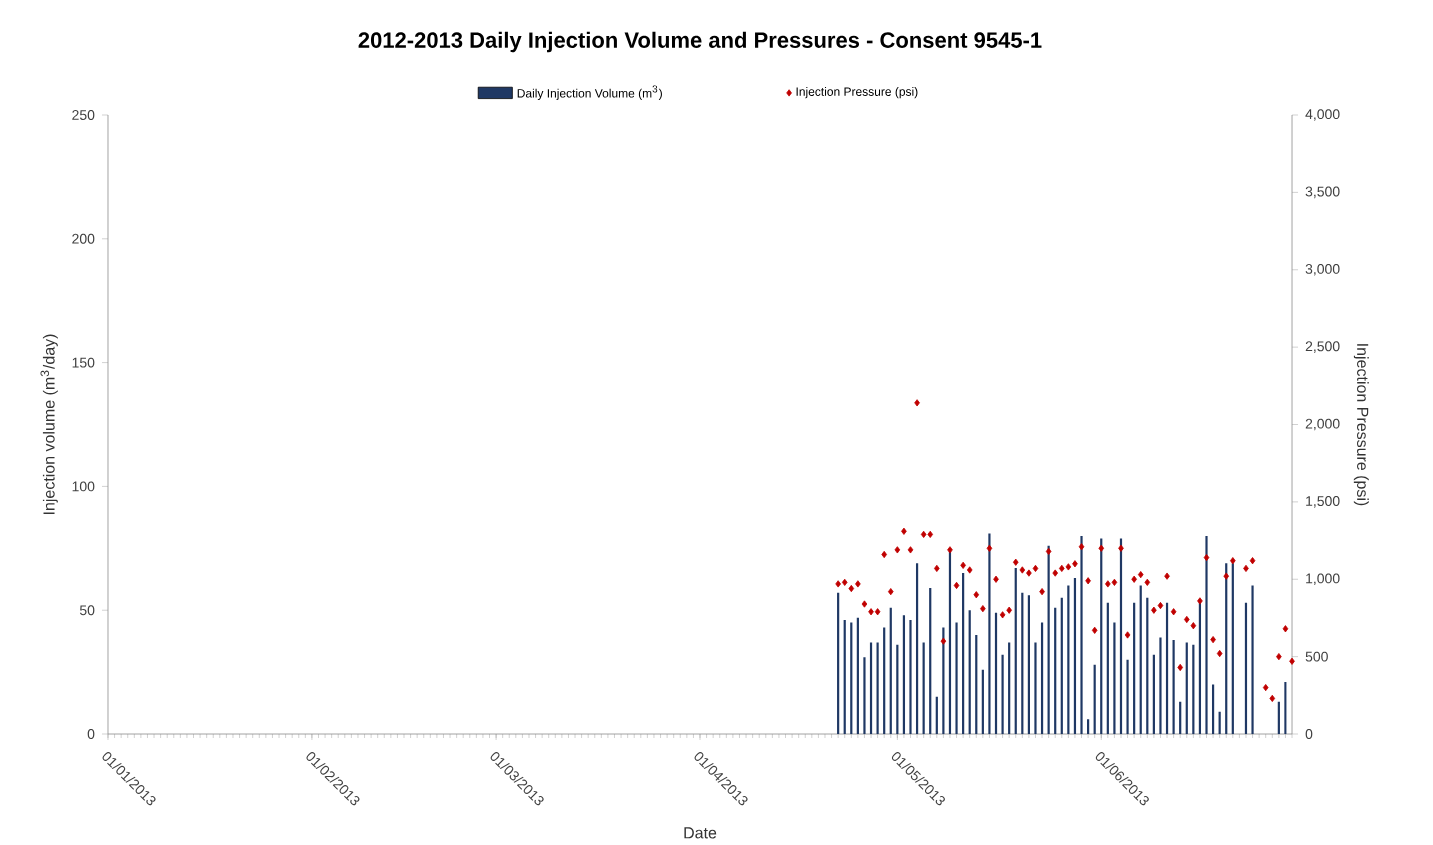  Describe the element at coordinates (83, 486) in the screenshot. I see `y-tick-label: 100` at that location.